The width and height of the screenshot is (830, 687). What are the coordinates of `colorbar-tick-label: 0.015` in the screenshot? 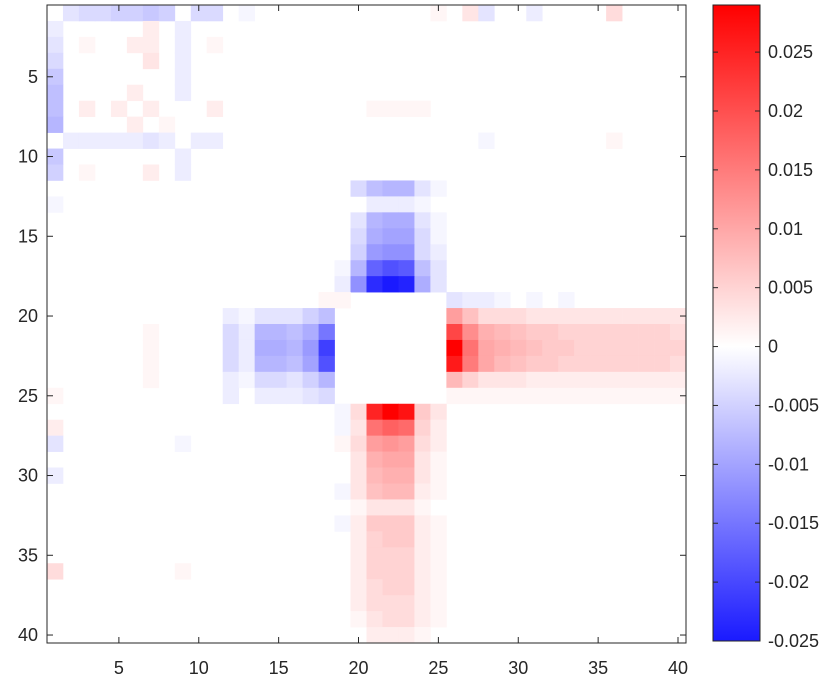 It's located at (790, 170).